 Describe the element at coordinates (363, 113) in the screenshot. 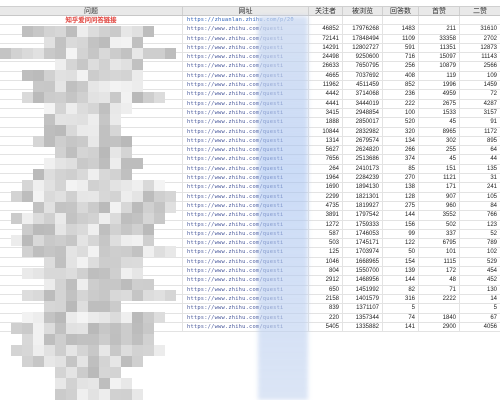

I see `views-cell: 2948854` at that location.